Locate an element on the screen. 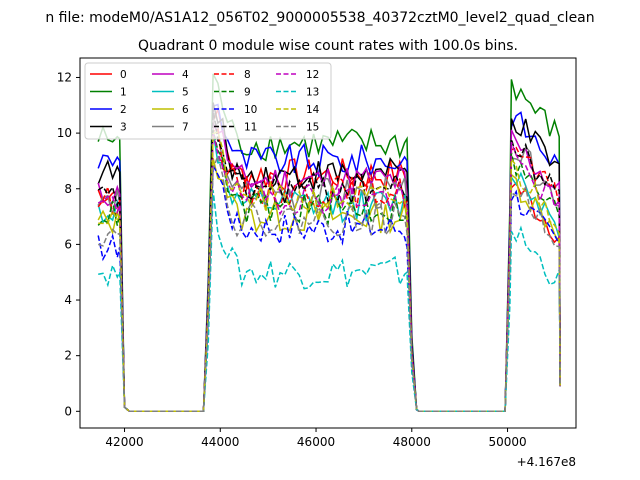  x-tick-label: 50000 is located at coordinates (507, 442).